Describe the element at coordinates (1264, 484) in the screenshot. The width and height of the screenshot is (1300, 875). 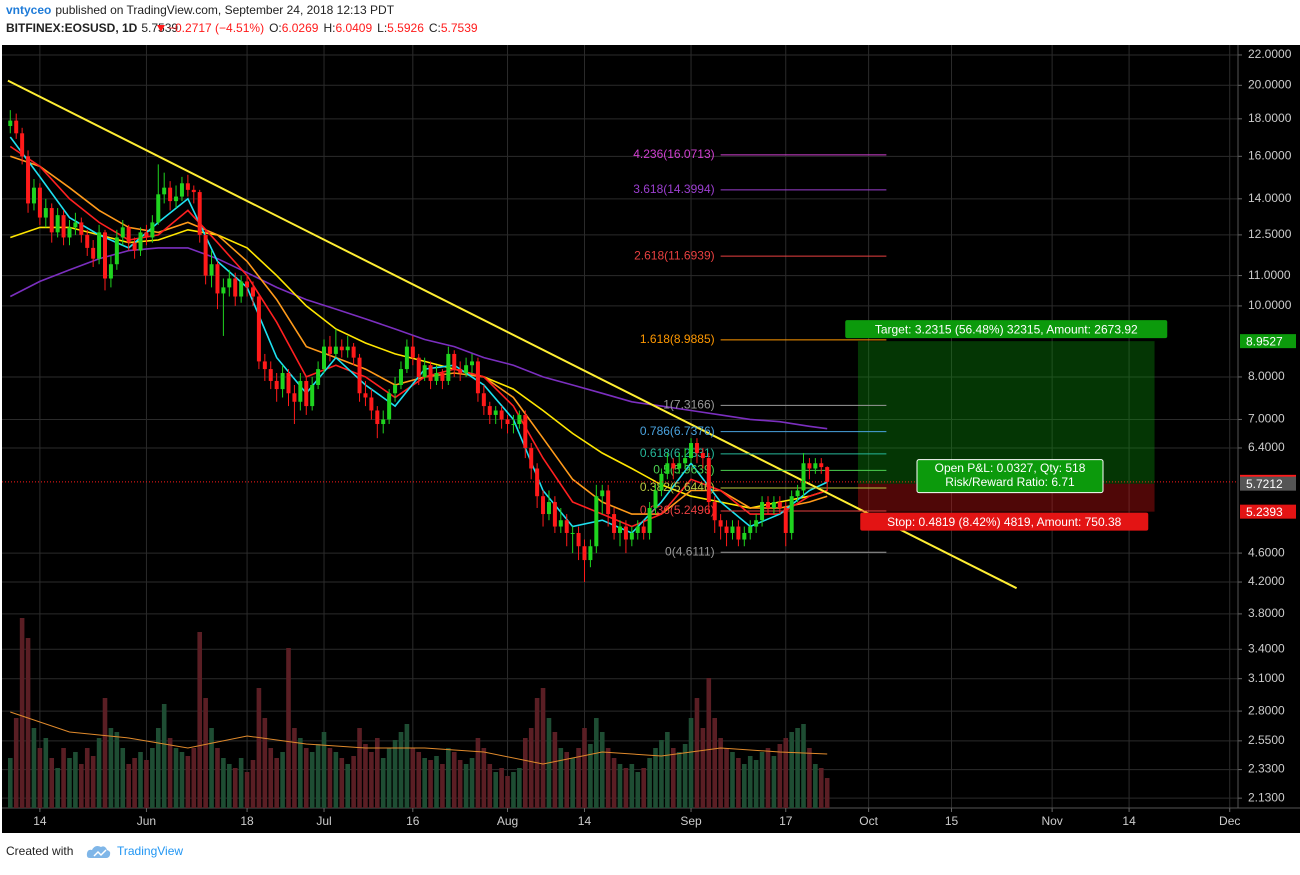
I see `price-tag-label: 5.7212` at that location.